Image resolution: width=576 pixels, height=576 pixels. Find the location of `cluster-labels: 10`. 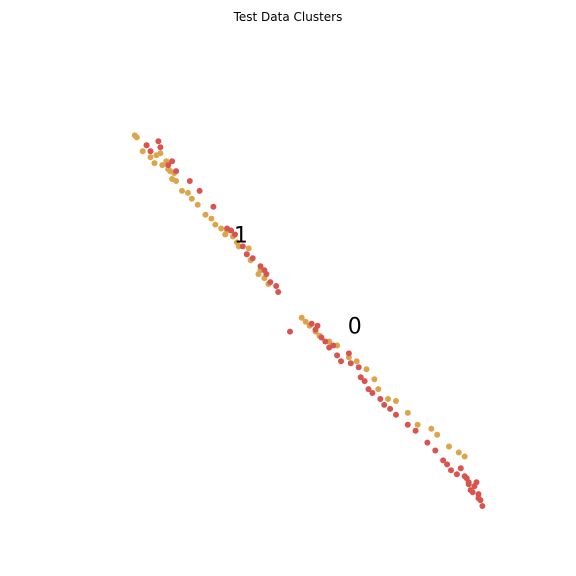

cluster-labels: 10 is located at coordinates (298, 282).